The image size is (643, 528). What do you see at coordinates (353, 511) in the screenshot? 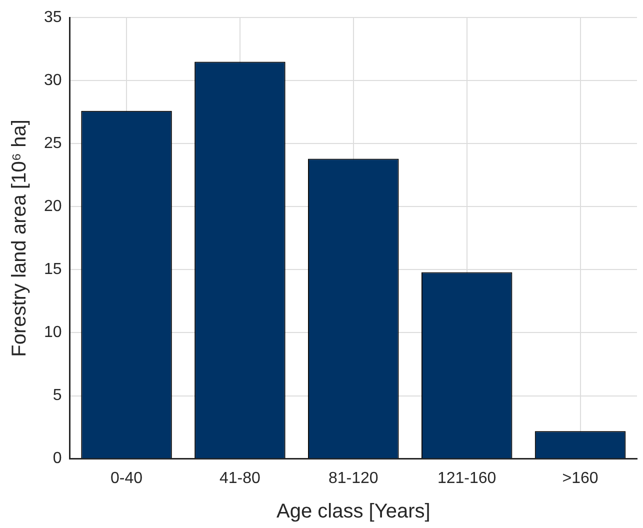
I see `x-axis-title: Age class [Years]` at bounding box center [353, 511].